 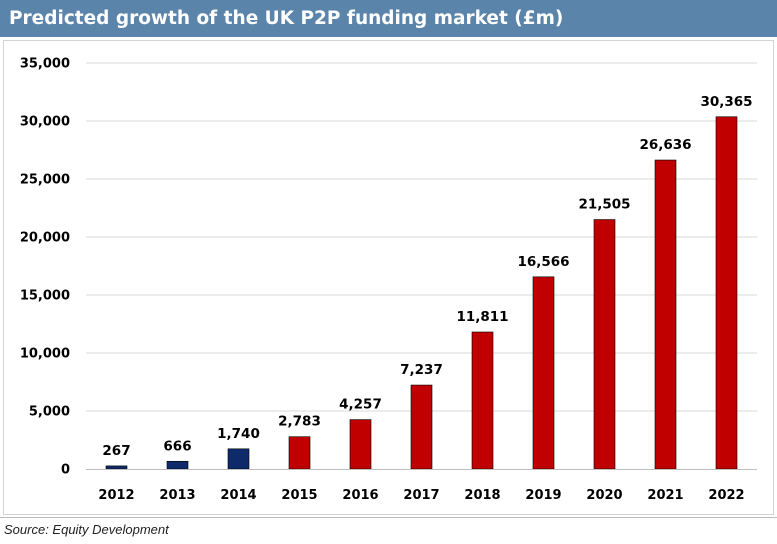 What do you see at coordinates (65, 470) in the screenshot?
I see `y-tick-label: 0` at bounding box center [65, 470].